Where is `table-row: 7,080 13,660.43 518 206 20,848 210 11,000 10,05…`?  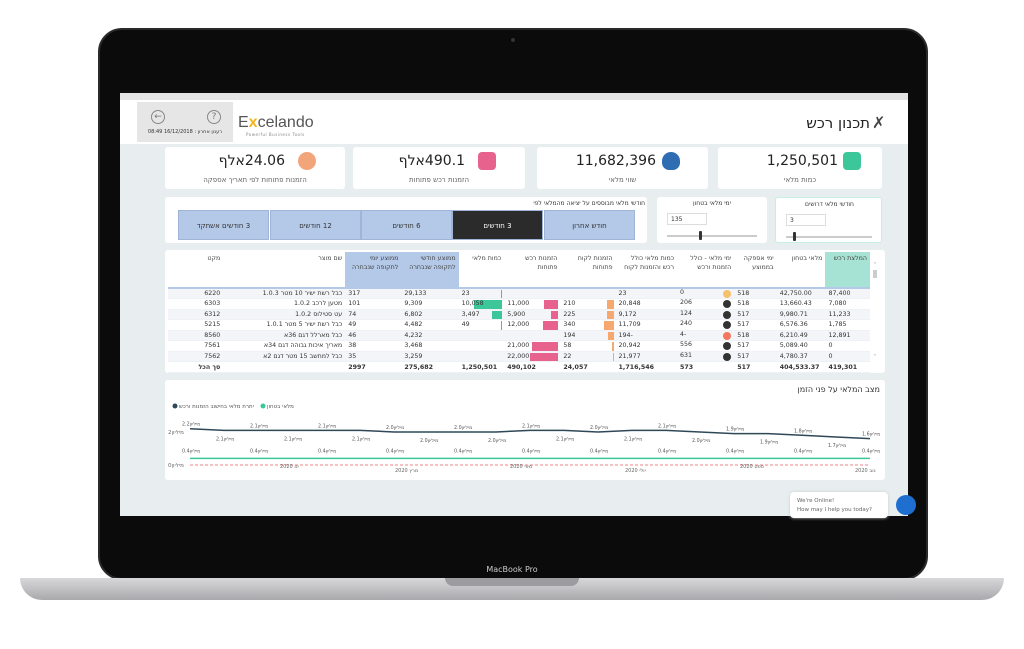
table-row: 7,080 13,660.43 518 206 20,848 210 11,000 10,05… is located at coordinates (519, 304).